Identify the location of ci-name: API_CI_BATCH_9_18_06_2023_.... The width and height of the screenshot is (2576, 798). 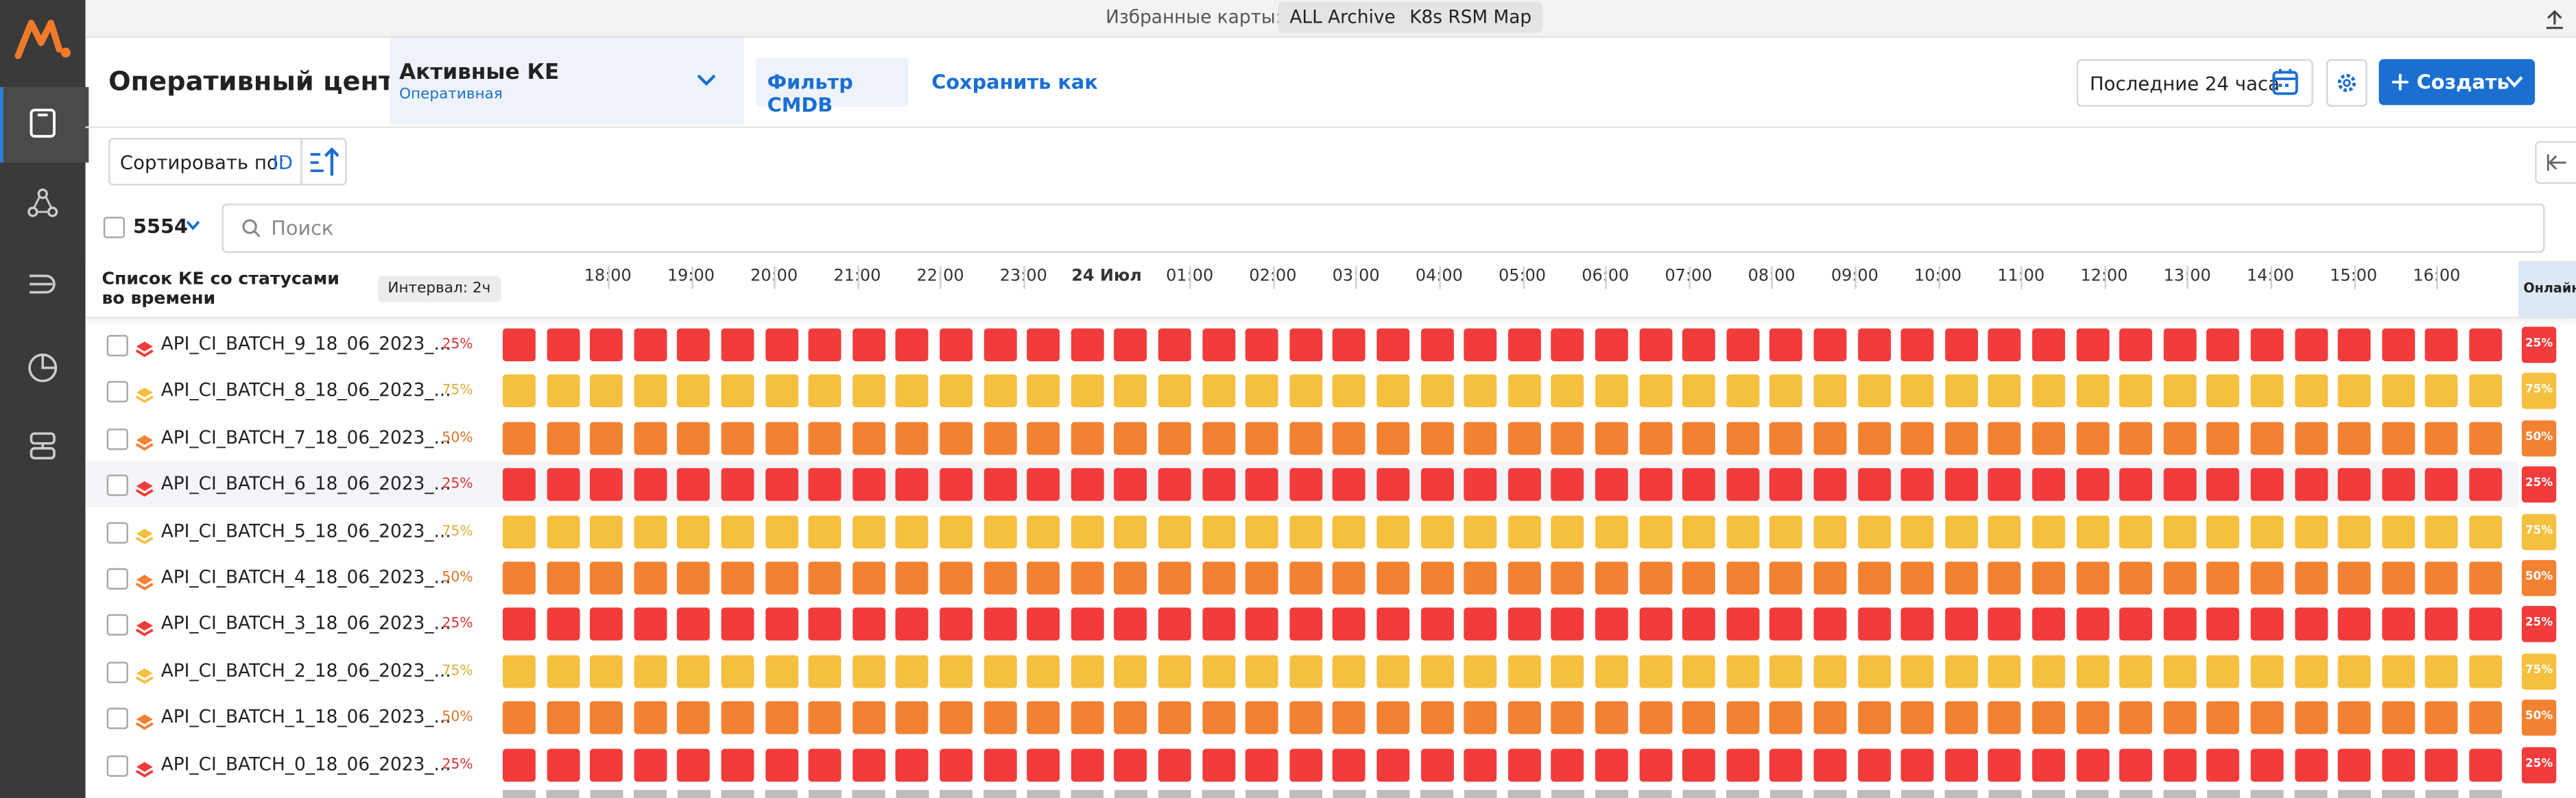
(305, 344).